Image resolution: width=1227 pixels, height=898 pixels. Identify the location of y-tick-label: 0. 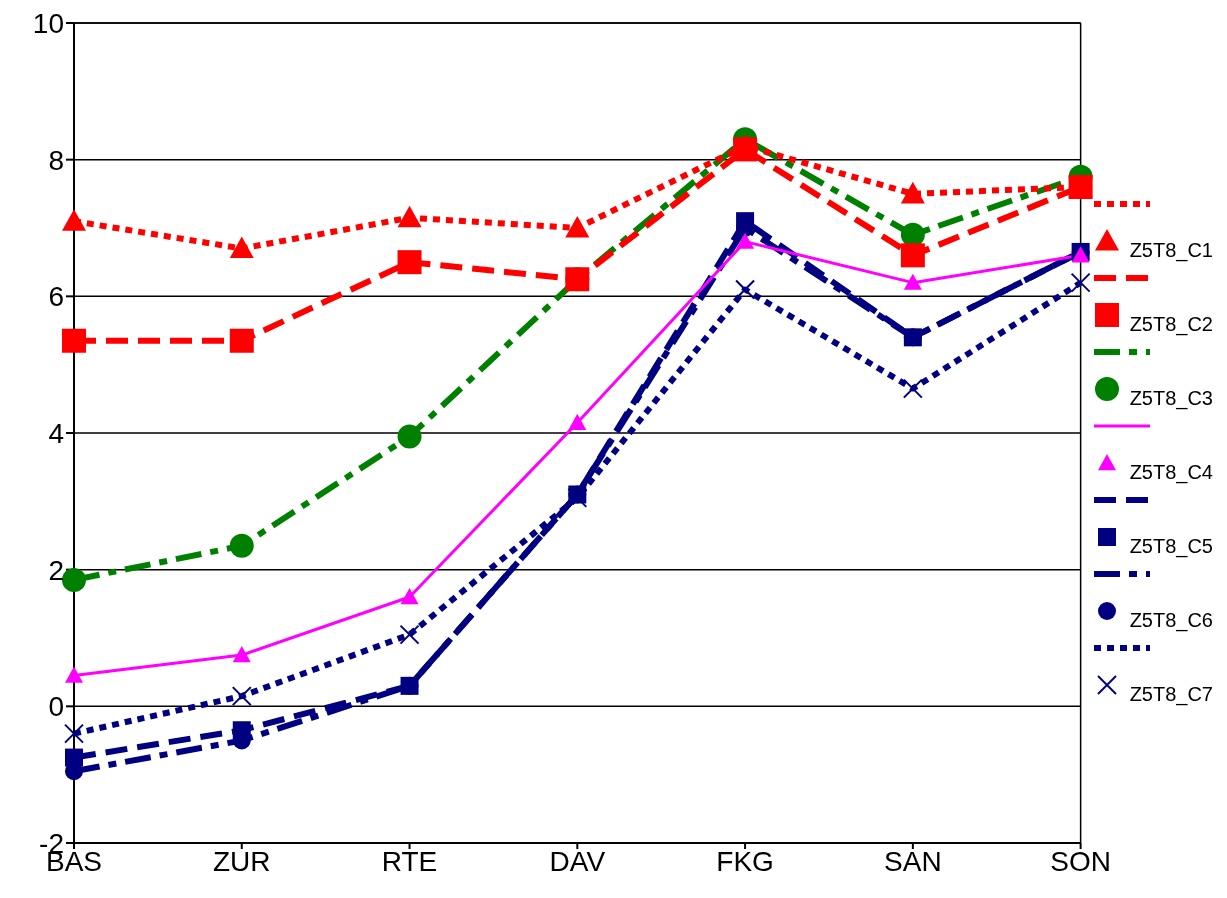
(56, 707).